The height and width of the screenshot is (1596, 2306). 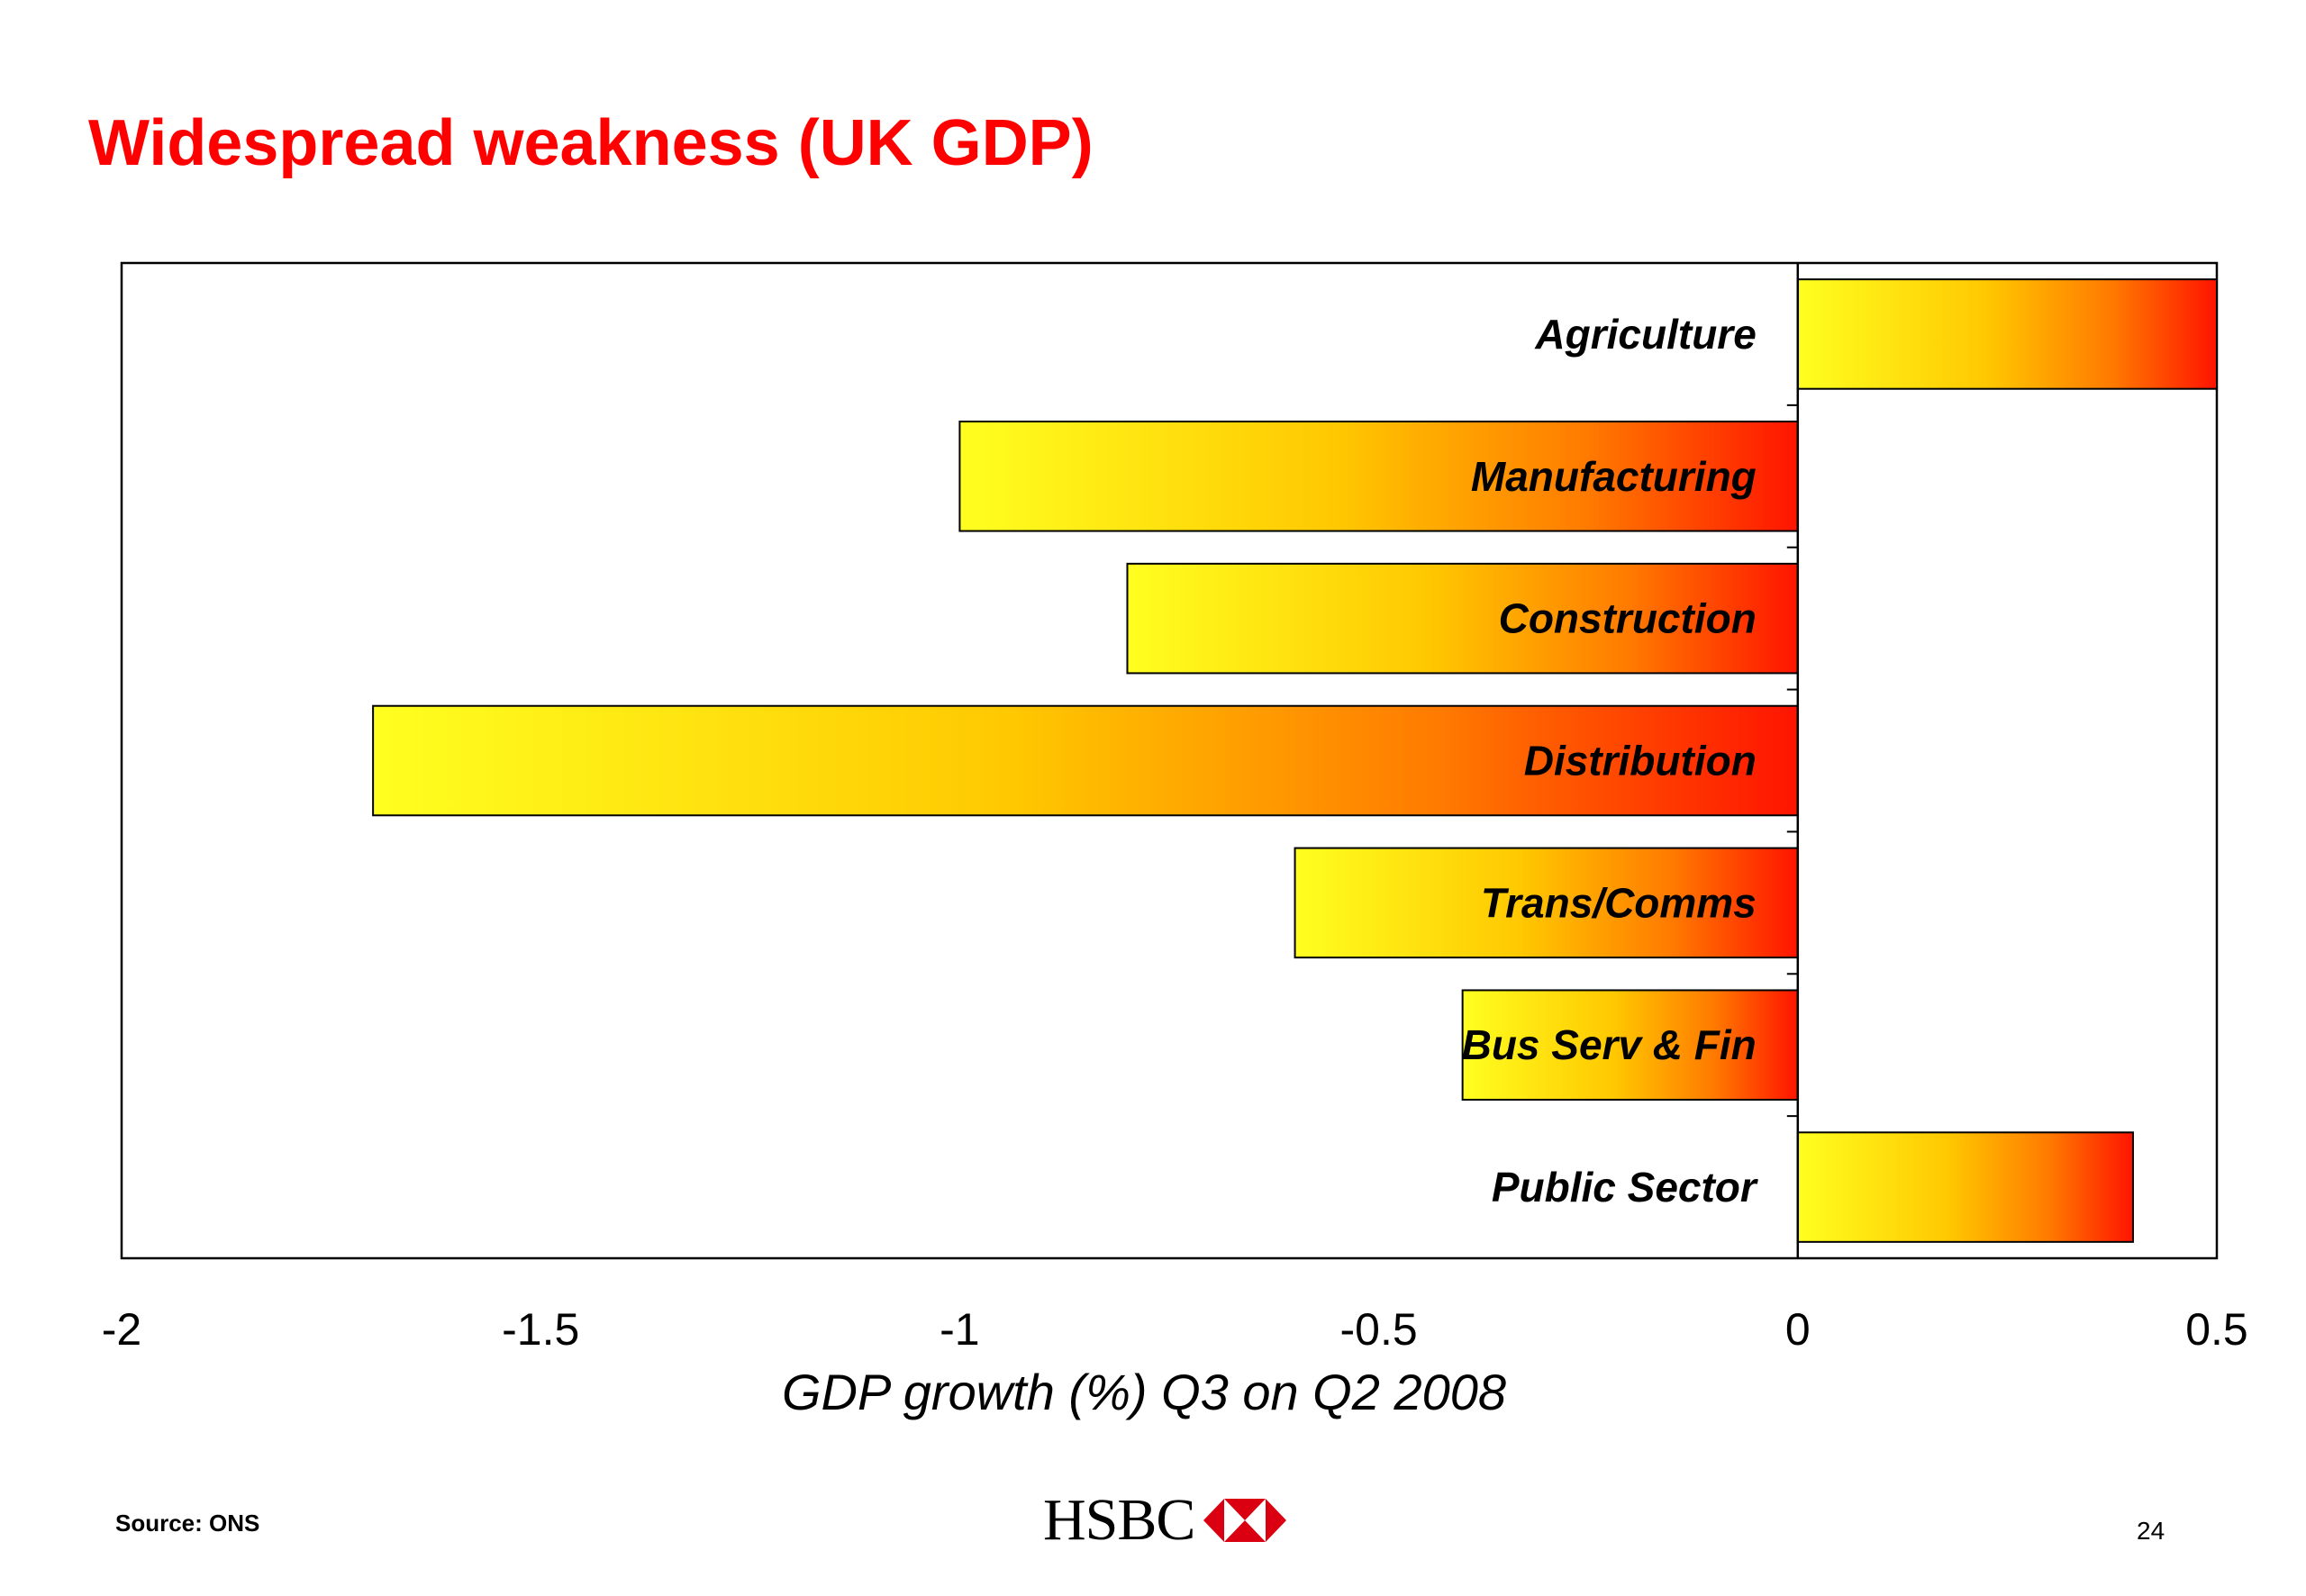 What do you see at coordinates (1119, 1520) in the screenshot?
I see `logo-text: HSBC` at bounding box center [1119, 1520].